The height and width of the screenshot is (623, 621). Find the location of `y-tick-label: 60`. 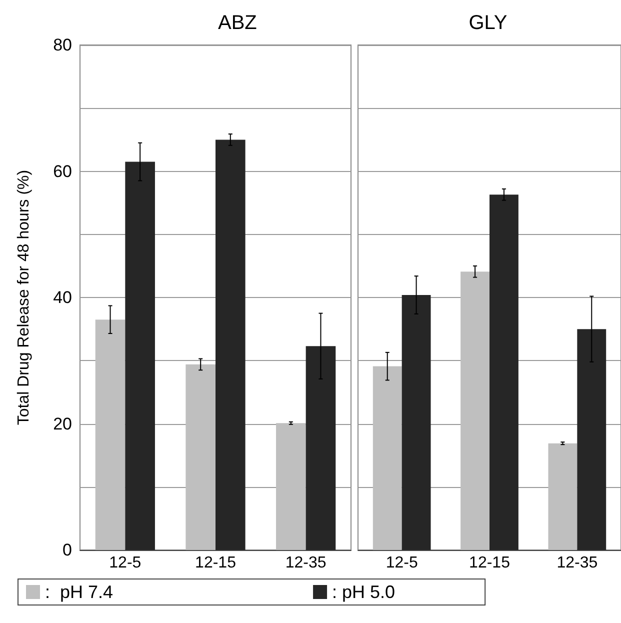

y-tick-label: 60 is located at coordinates (62, 171).